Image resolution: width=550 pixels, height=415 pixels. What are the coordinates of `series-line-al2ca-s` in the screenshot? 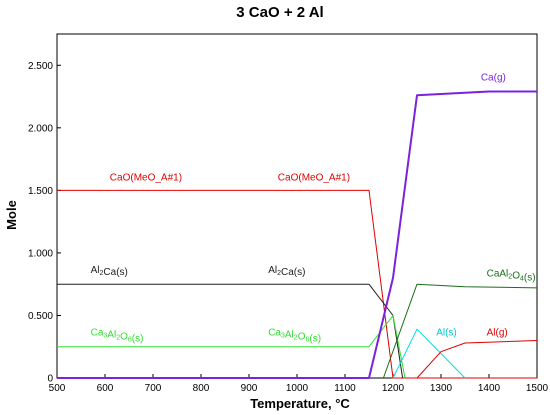 It's located at (230, 331).